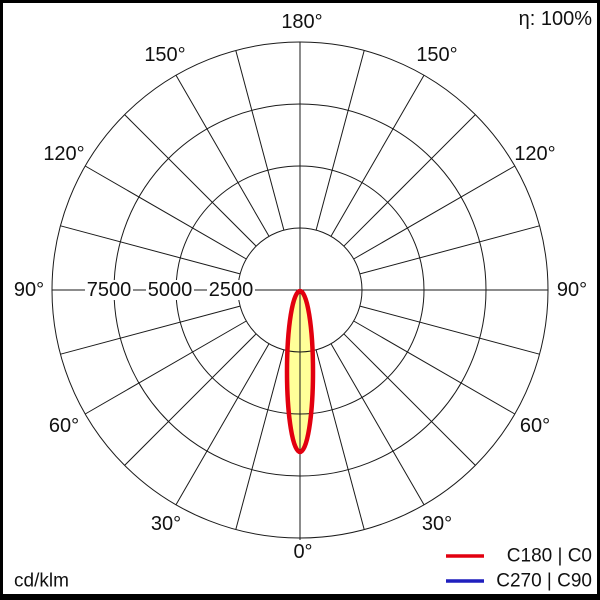 The height and width of the screenshot is (600, 600). What do you see at coordinates (556, 19) in the screenshot?
I see `efficiency-label: η: 100%` at bounding box center [556, 19].